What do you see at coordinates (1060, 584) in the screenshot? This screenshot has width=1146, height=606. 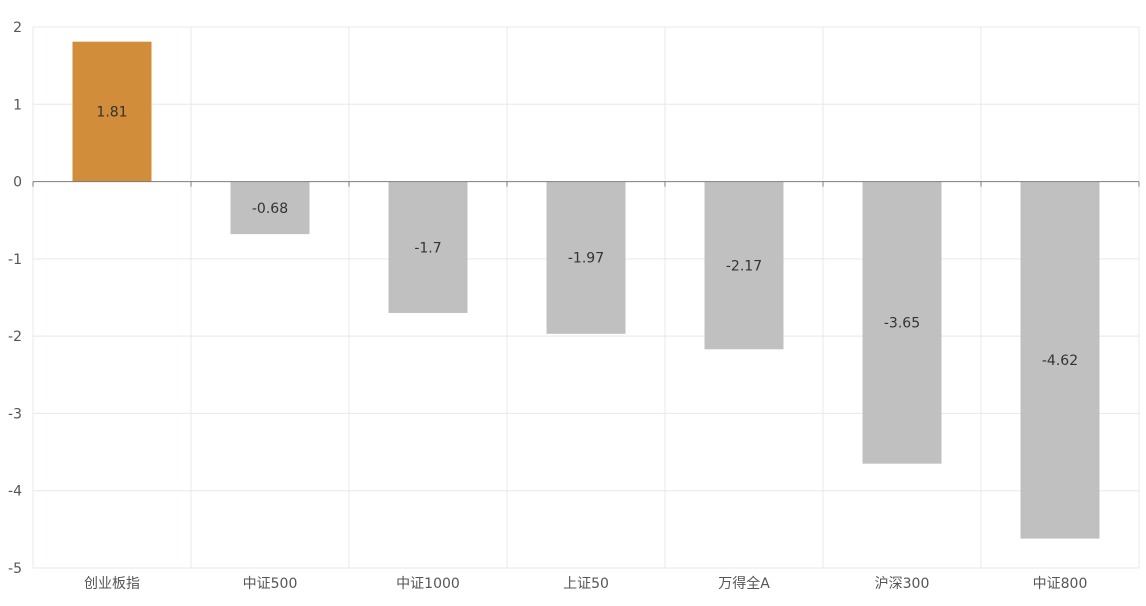 I see `x-tick-label: 中证800` at bounding box center [1060, 584].